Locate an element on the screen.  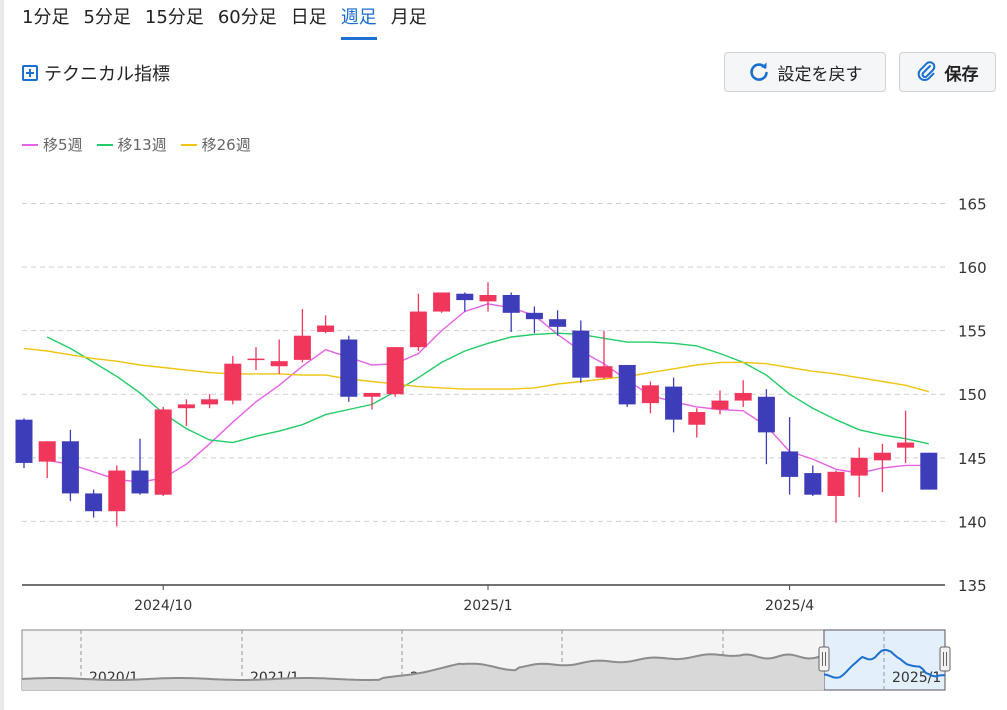
y-tick-label: 135 is located at coordinates (972, 586).